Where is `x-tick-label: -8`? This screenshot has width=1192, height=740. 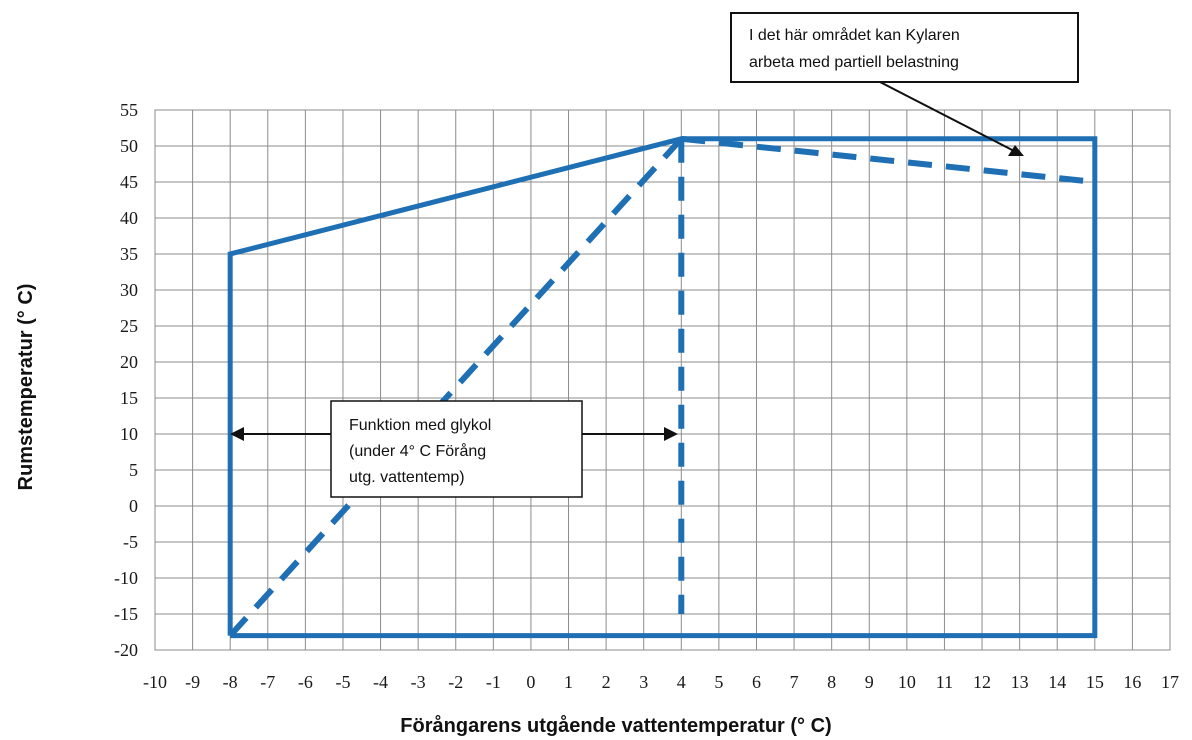
x-tick-label: -8 is located at coordinates (230, 682).